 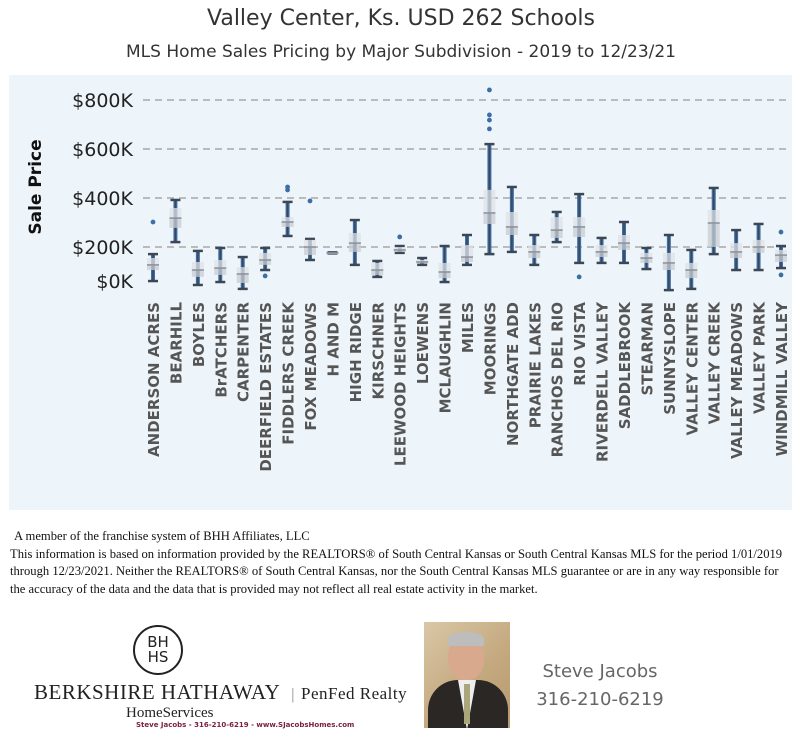 I want to click on box-riverdell-valley, so click(x=601, y=250).